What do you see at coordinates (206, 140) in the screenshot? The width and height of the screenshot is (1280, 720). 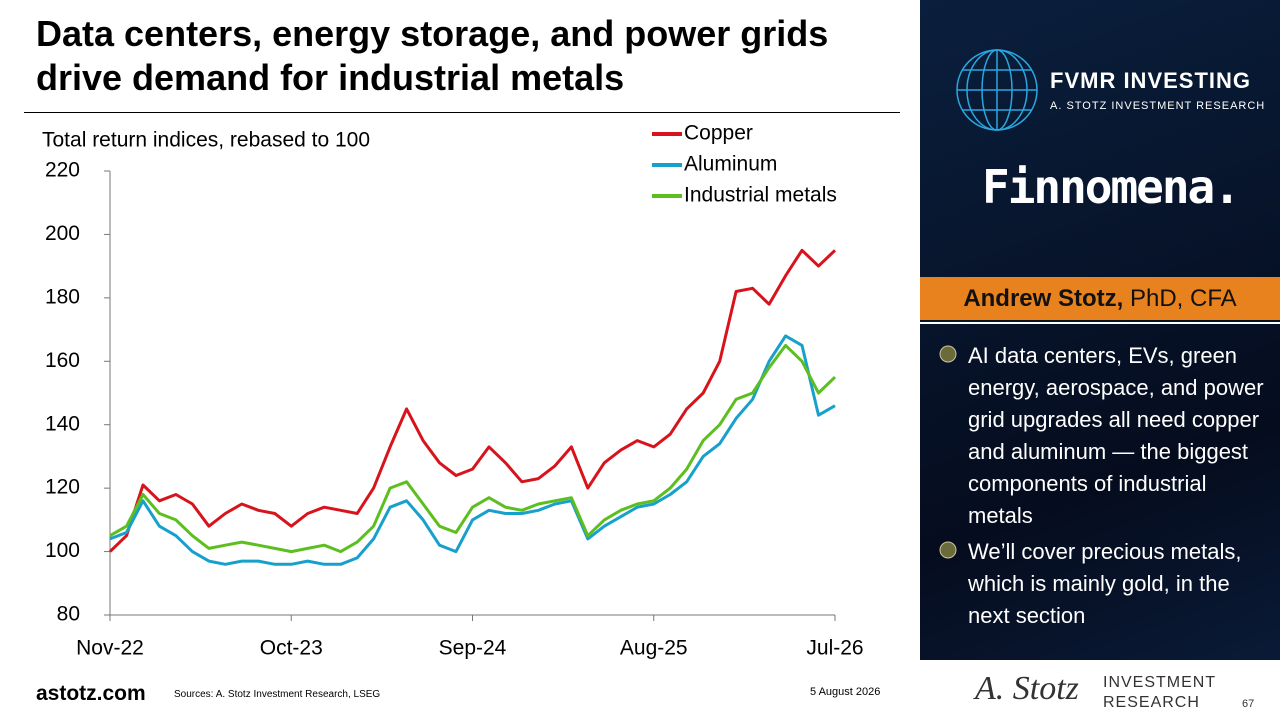 I see `chart-subtitle: Total return indices, rebased to 100` at bounding box center [206, 140].